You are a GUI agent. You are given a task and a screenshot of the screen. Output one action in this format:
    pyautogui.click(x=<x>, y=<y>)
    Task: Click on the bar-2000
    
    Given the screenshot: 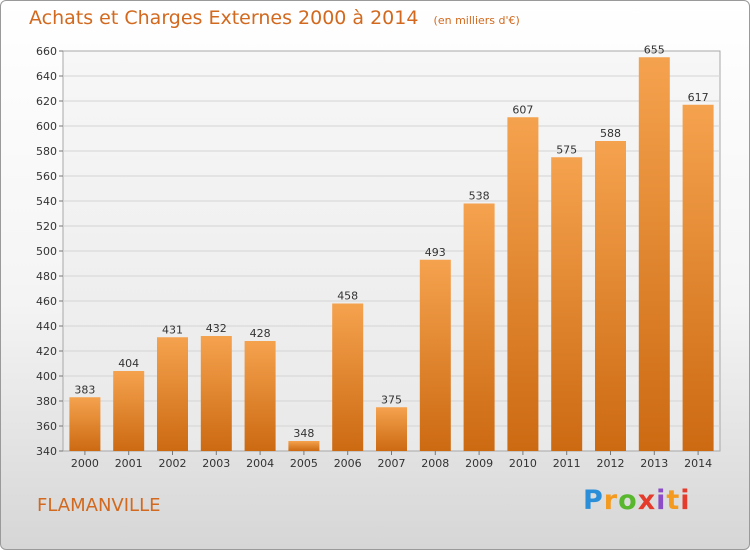 What is the action you would take?
    pyautogui.click(x=85, y=424)
    